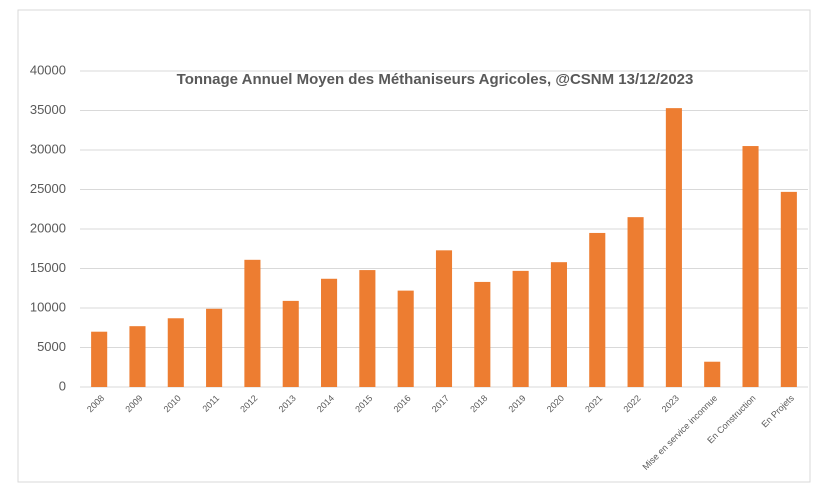  Describe the element at coordinates (48, 188) in the screenshot. I see `y-tick-label: 25000` at that location.